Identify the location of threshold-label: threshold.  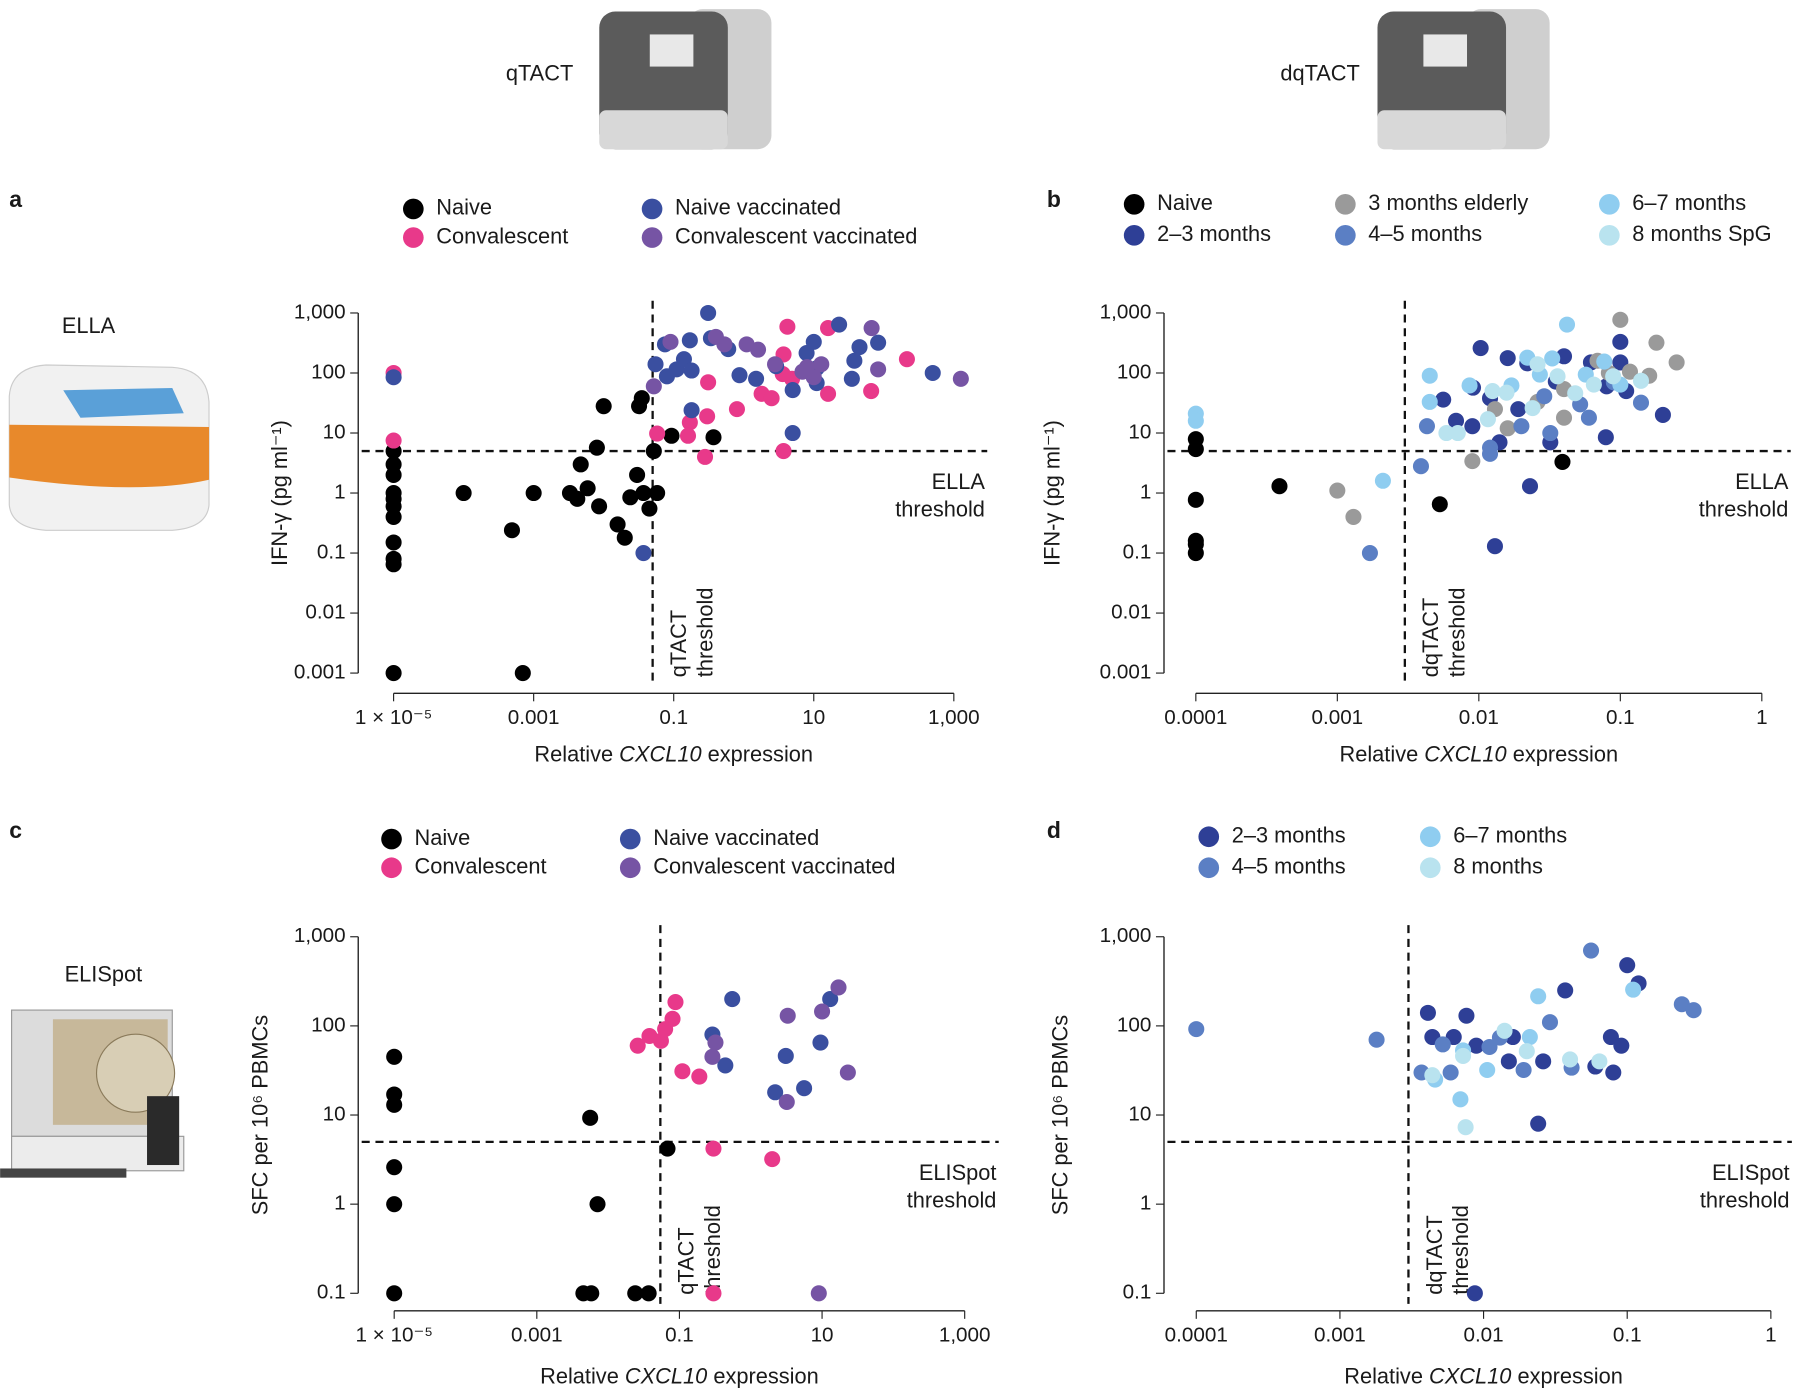
(1457, 633).